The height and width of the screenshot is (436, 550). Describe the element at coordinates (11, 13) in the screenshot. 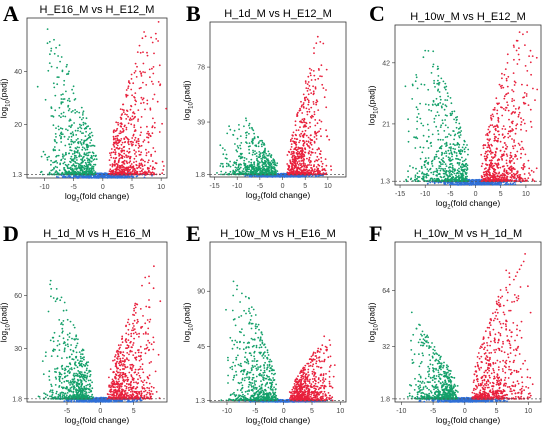

I see `panel-letter: A` at that location.